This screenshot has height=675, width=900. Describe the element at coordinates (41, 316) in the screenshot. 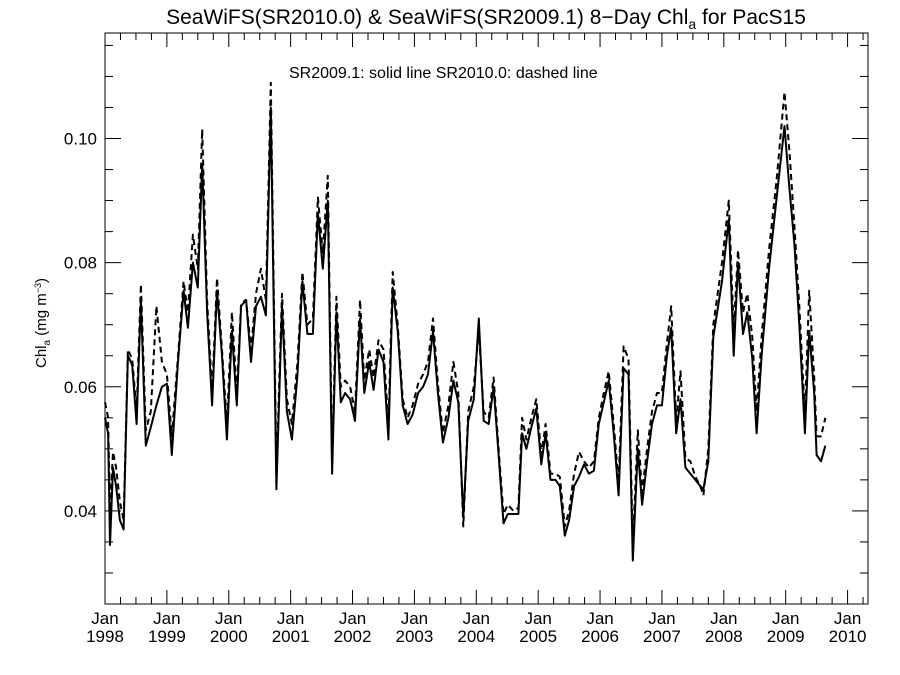

I see `y-axis-label-unit: (mg m` at that location.